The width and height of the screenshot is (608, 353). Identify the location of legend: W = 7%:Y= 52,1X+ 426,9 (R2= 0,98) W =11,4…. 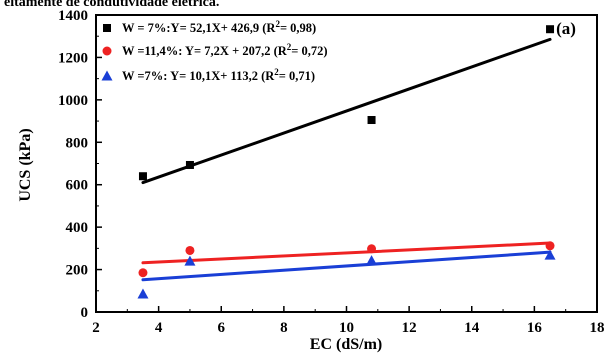
(214, 51).